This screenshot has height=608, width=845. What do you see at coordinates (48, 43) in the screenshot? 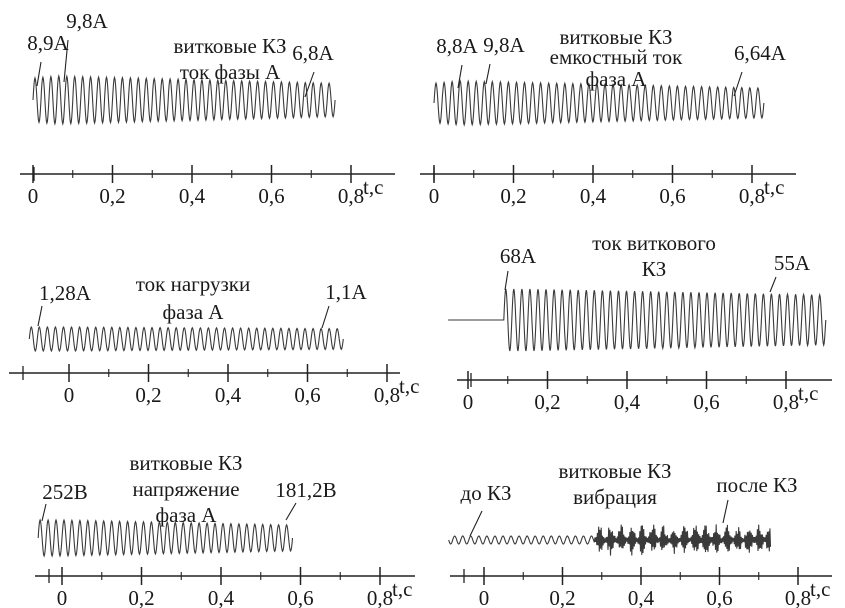
I see `annotation-label: 8,9A` at bounding box center [48, 43].